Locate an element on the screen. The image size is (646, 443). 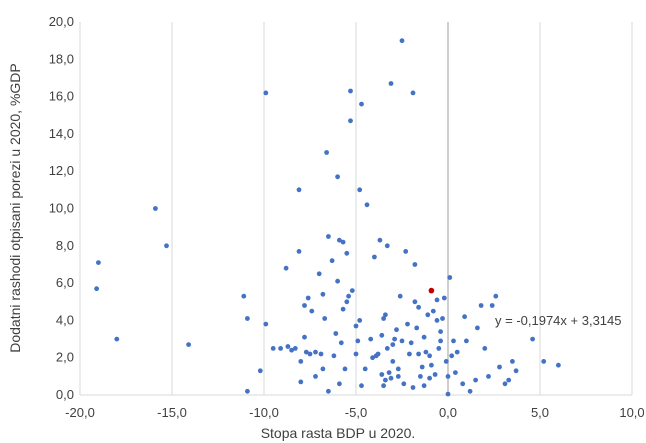
y-tick-label: 20,0 is located at coordinates (61, 21).